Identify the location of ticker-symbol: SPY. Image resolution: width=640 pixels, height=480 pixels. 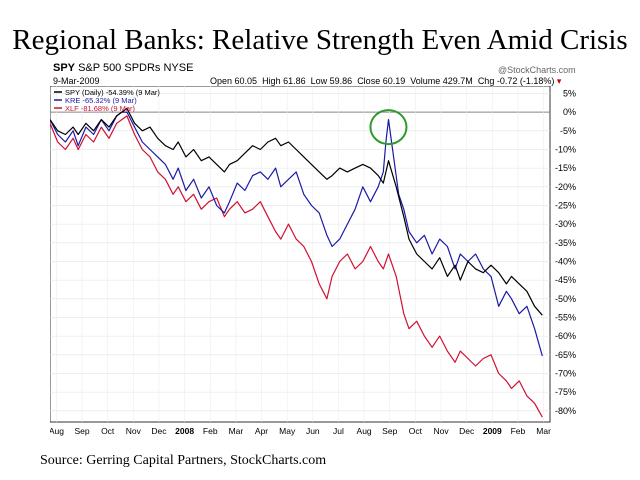
(64, 68).